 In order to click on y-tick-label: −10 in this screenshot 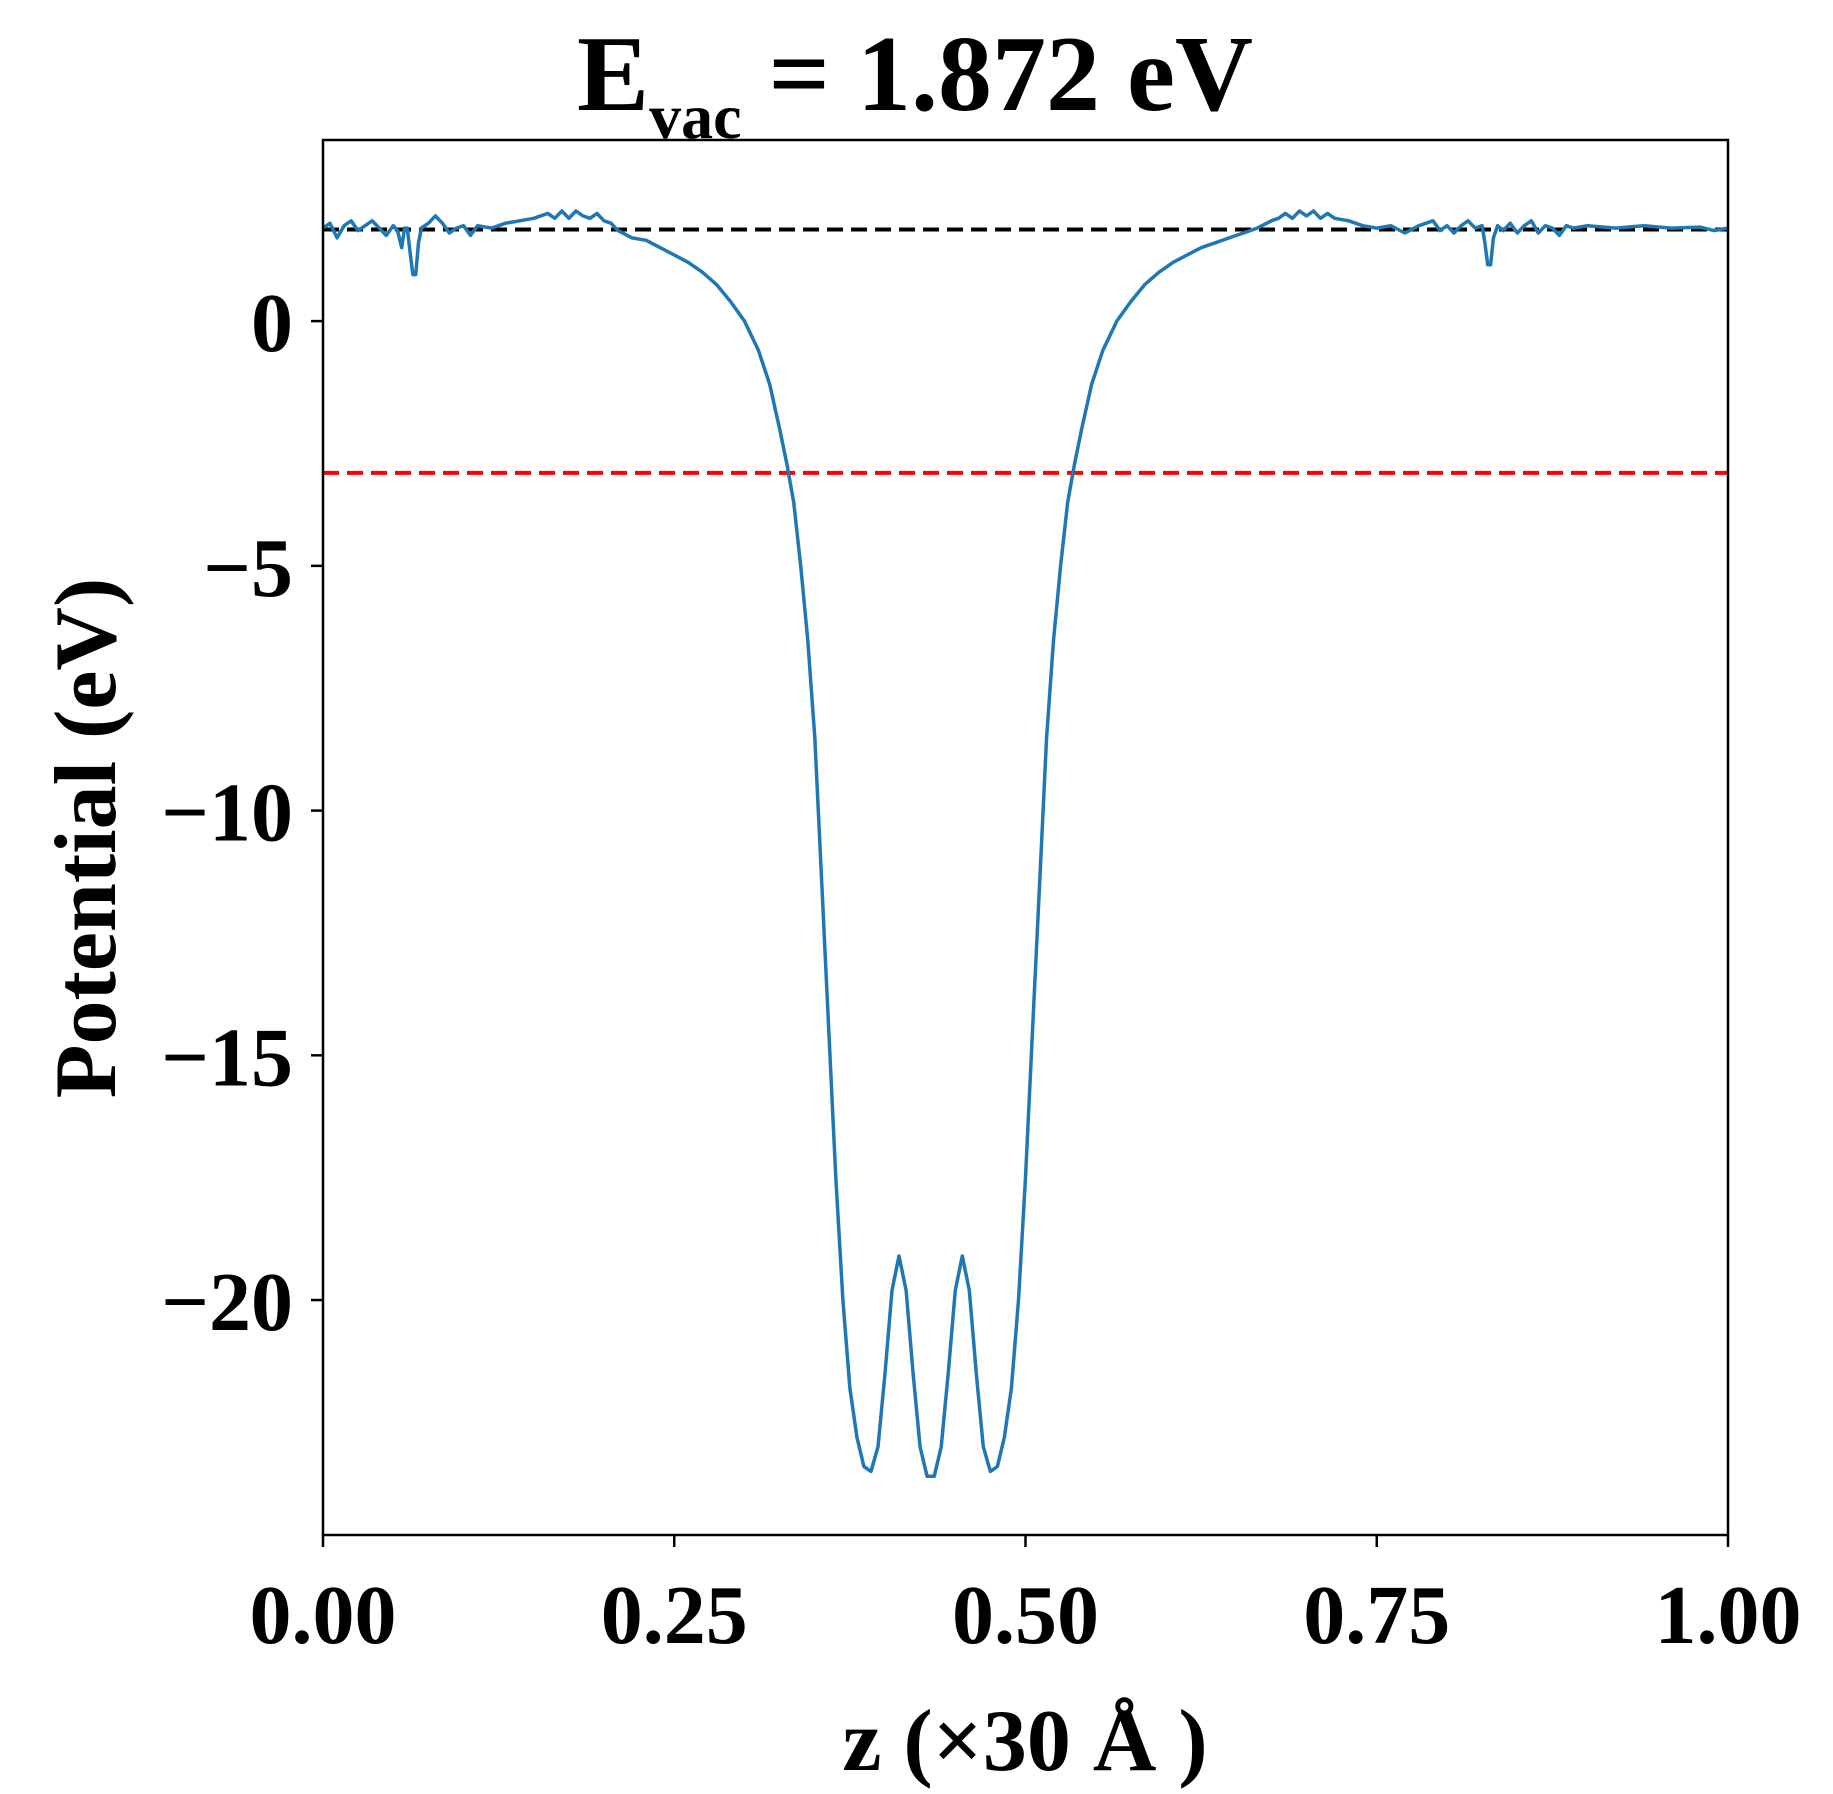, I will do `click(227, 813)`.